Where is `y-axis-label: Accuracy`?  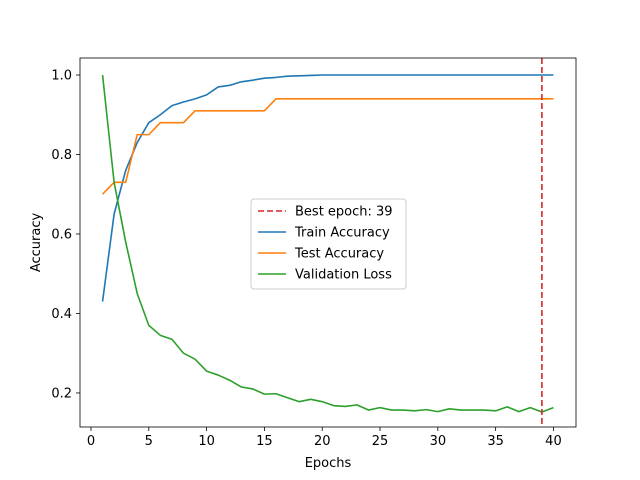 y-axis-label: Accuracy is located at coordinates (36, 243).